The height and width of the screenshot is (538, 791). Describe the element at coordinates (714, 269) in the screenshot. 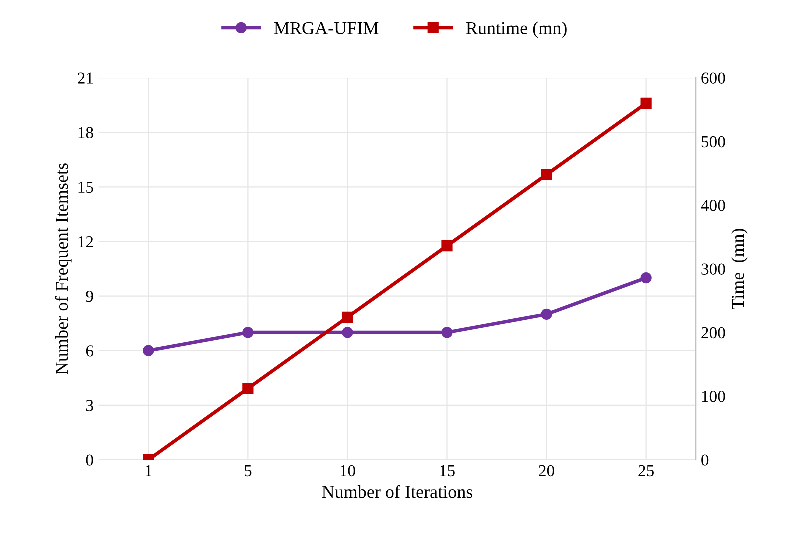

I see `y2-tick-label: 300` at that location.